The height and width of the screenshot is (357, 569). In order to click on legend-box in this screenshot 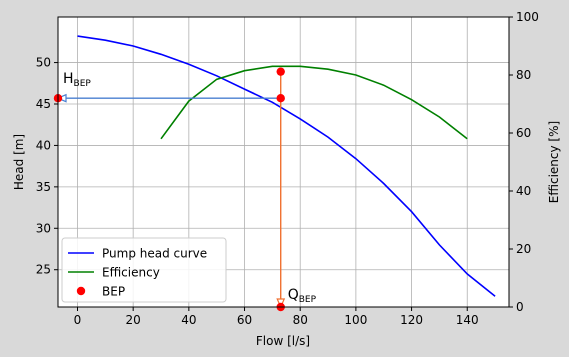, I will do `click(144, 270)`.